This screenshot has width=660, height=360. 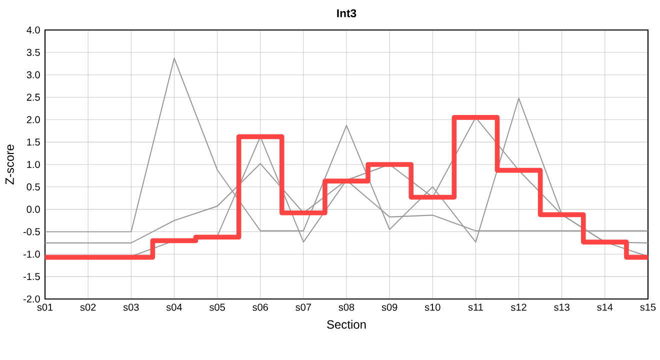 What do you see at coordinates (33, 97) in the screenshot?
I see `y-tick-label: 2.5` at bounding box center [33, 97].